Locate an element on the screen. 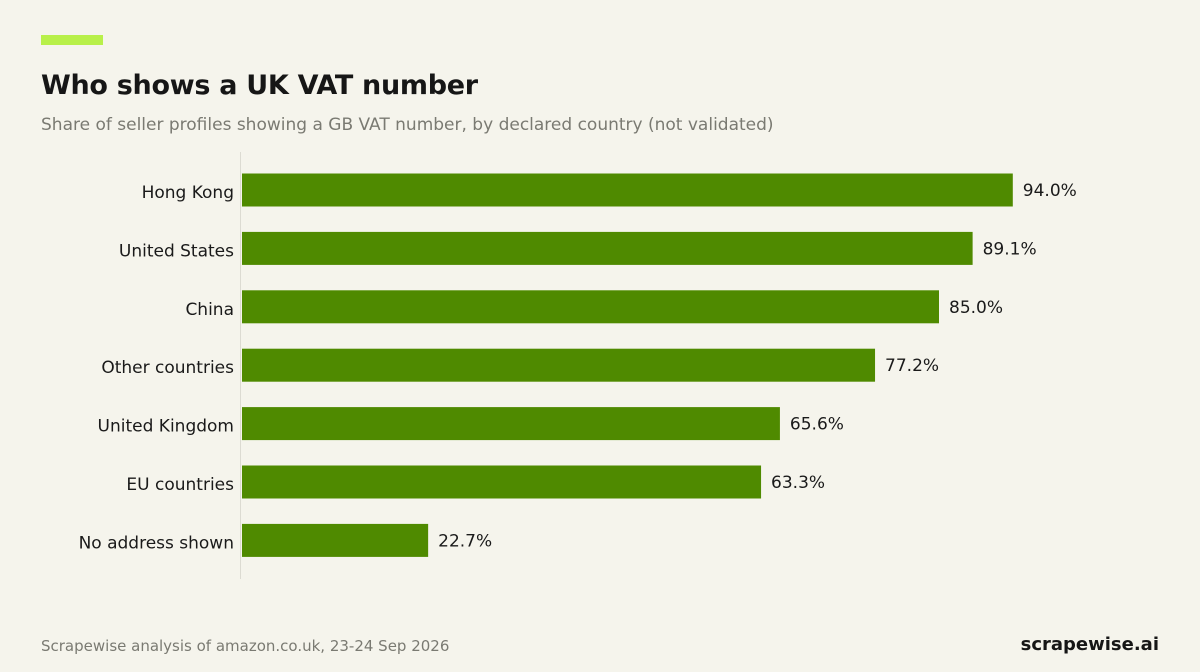 The height and width of the screenshot is (672, 1200). category-label: Hong Kong is located at coordinates (188, 193).